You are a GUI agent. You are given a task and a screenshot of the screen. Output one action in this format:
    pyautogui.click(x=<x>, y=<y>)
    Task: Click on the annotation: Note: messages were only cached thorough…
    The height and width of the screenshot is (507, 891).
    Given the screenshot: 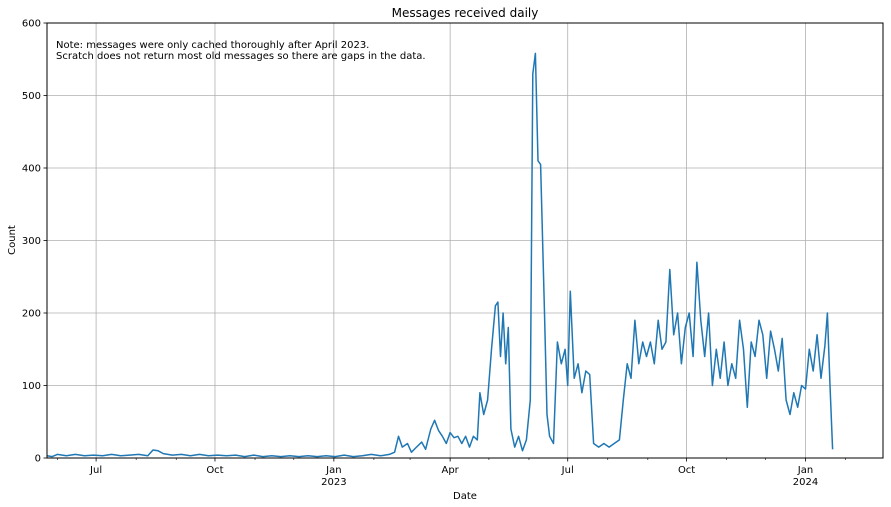 What is the action you would take?
    pyautogui.click(x=241, y=51)
    